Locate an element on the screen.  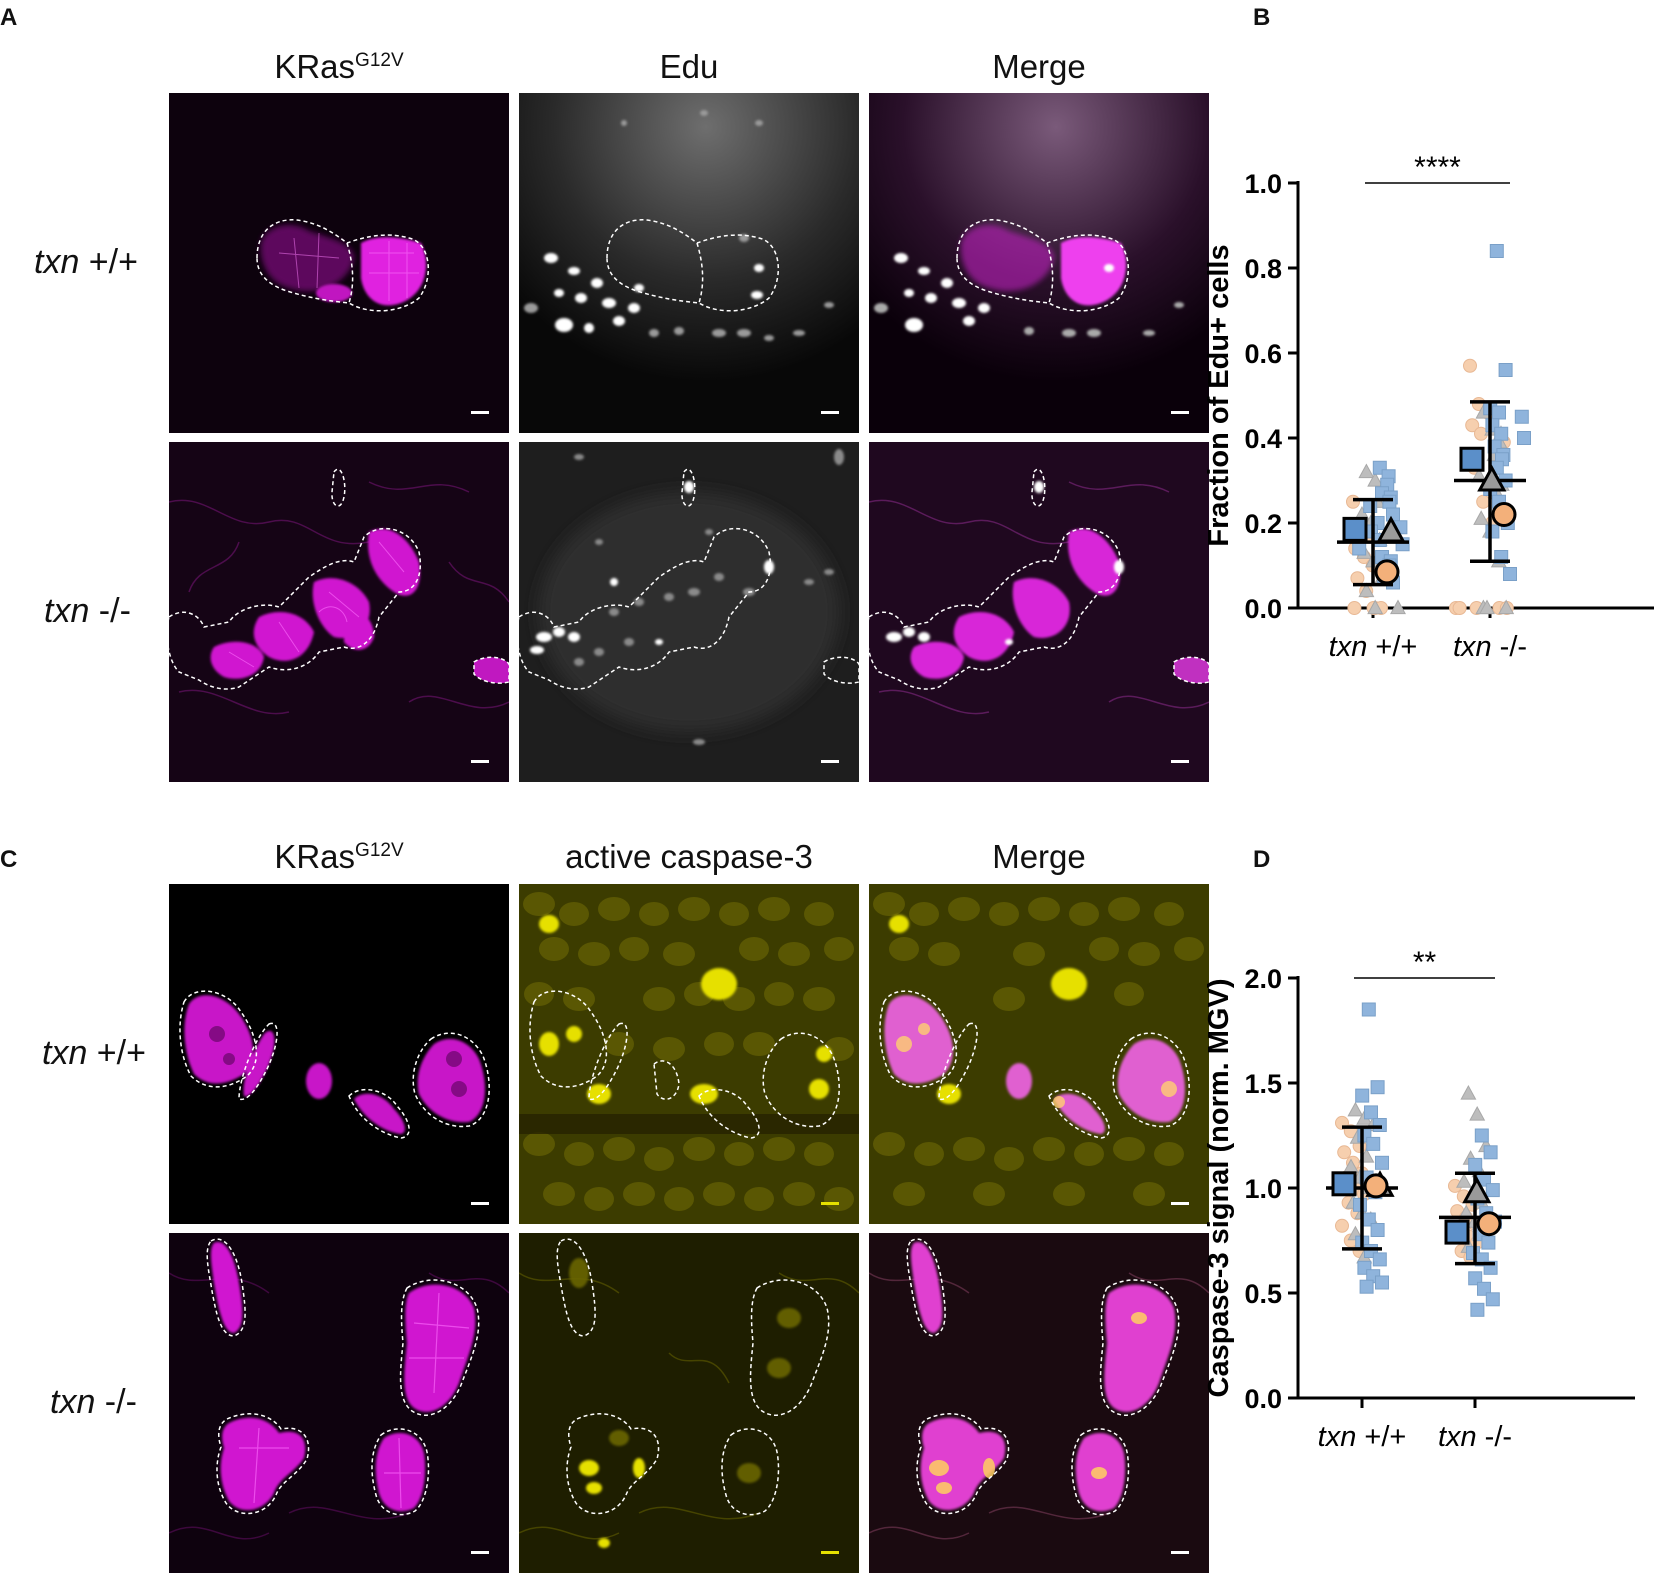
image-merge-wildtype is located at coordinates (1039, 263).